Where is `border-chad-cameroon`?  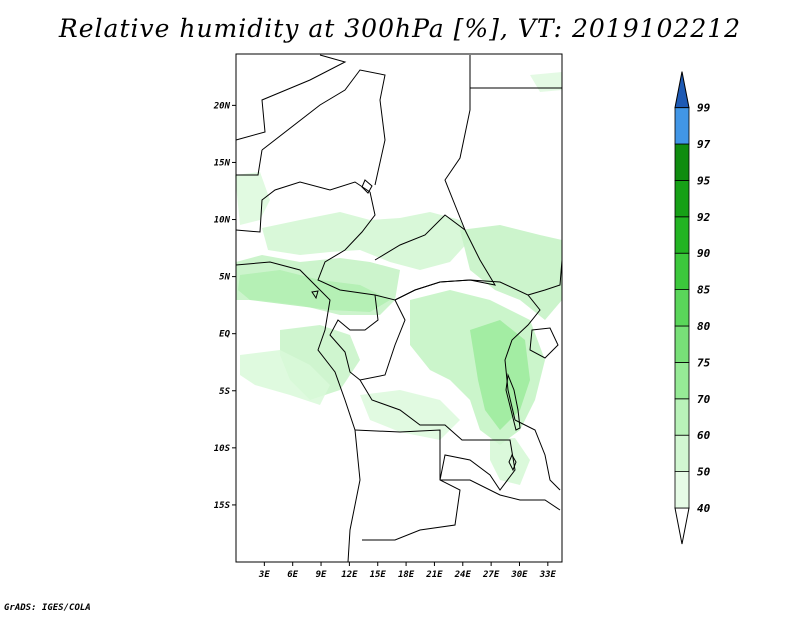 border-chad-cameroon is located at coordinates (346, 243).